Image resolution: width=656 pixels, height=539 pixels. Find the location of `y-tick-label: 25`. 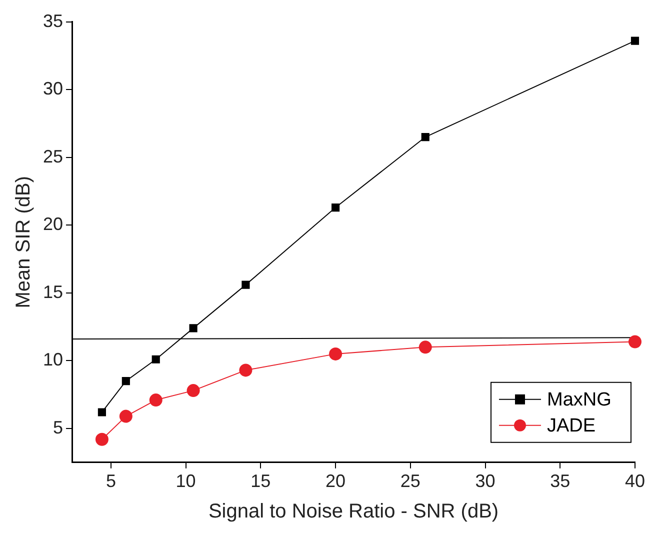

y-tick-label: 25 is located at coordinates (53, 156).